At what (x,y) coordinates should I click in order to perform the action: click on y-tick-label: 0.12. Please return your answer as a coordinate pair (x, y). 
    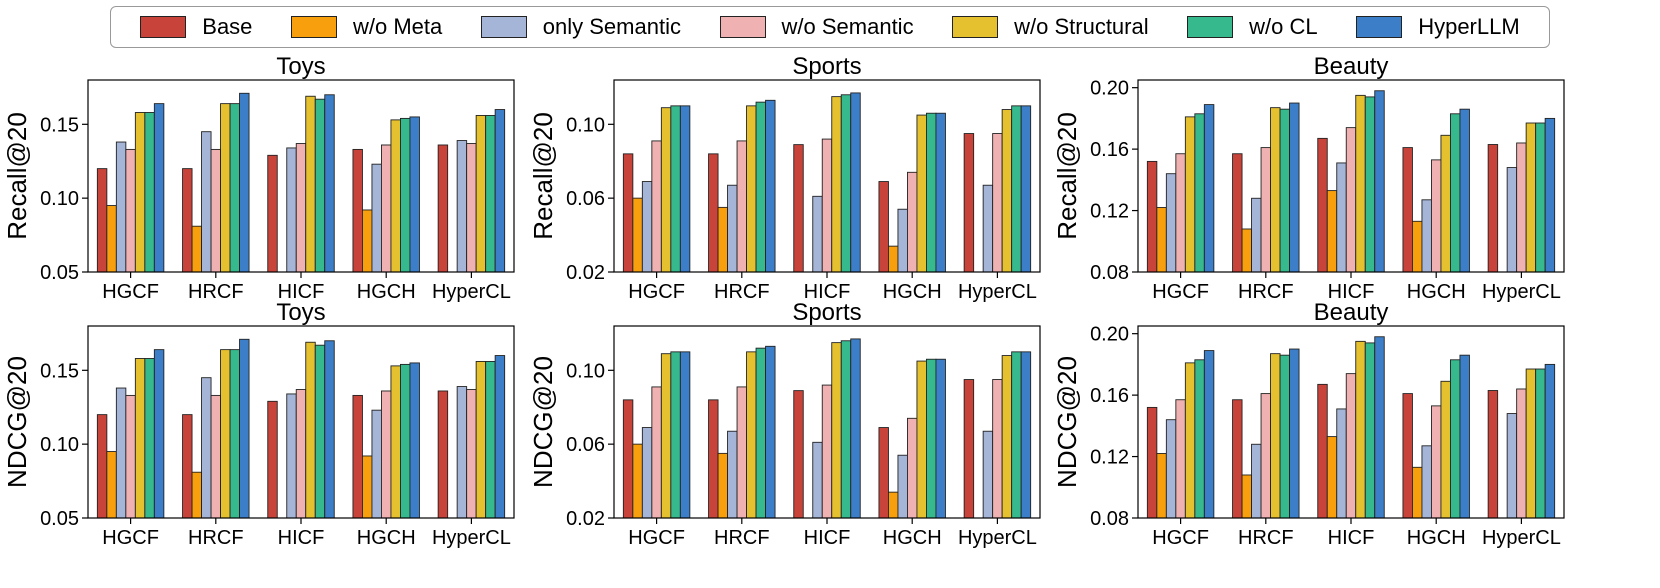
    Looking at the image, I should click on (1109, 458).